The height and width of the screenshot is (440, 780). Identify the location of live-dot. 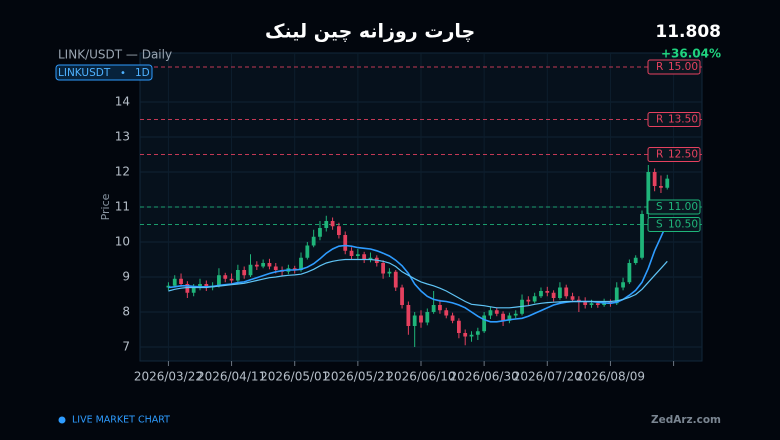
(62, 420).